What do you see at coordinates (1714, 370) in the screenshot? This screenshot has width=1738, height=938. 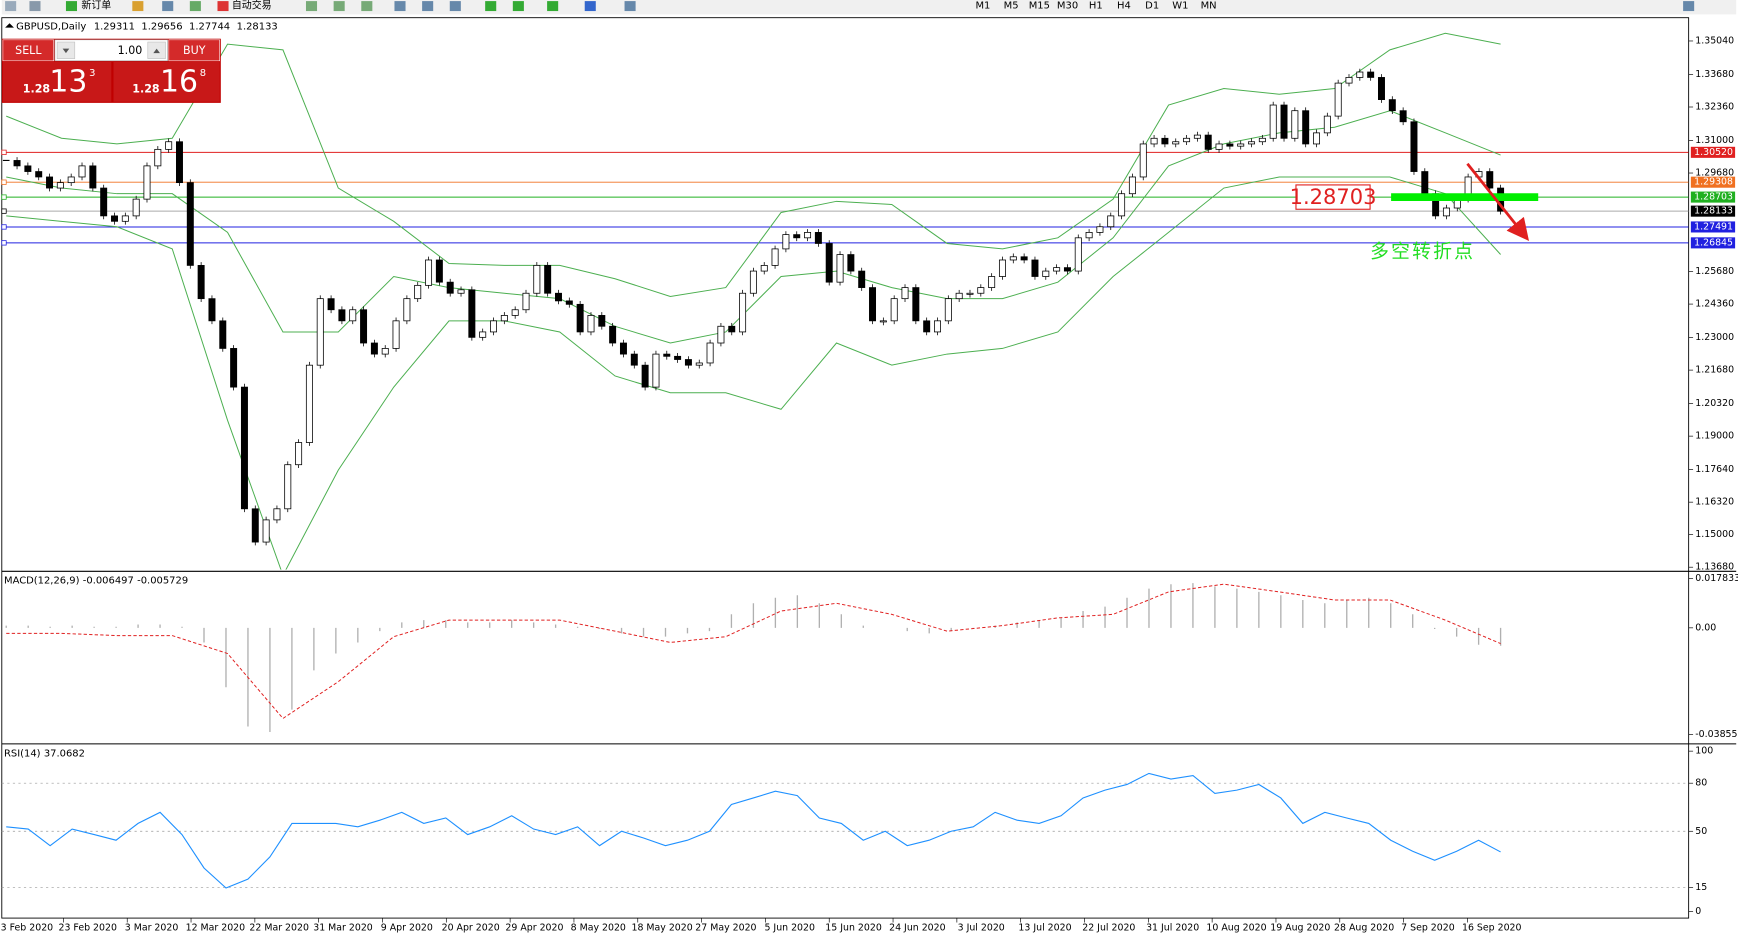 I see `y-tick-label: 1.21680` at bounding box center [1714, 370].